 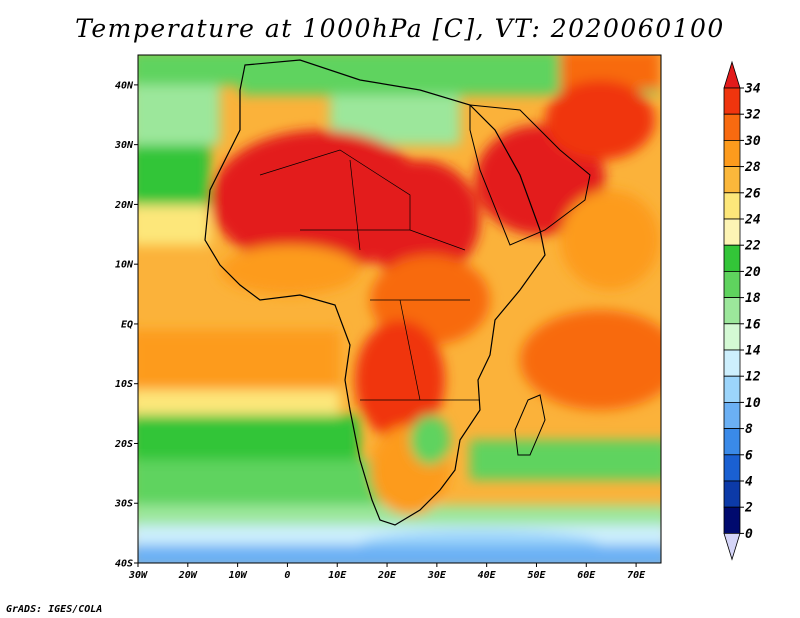 What do you see at coordinates (337, 575) in the screenshot?
I see `lon-tick-label: 10E` at bounding box center [337, 575].